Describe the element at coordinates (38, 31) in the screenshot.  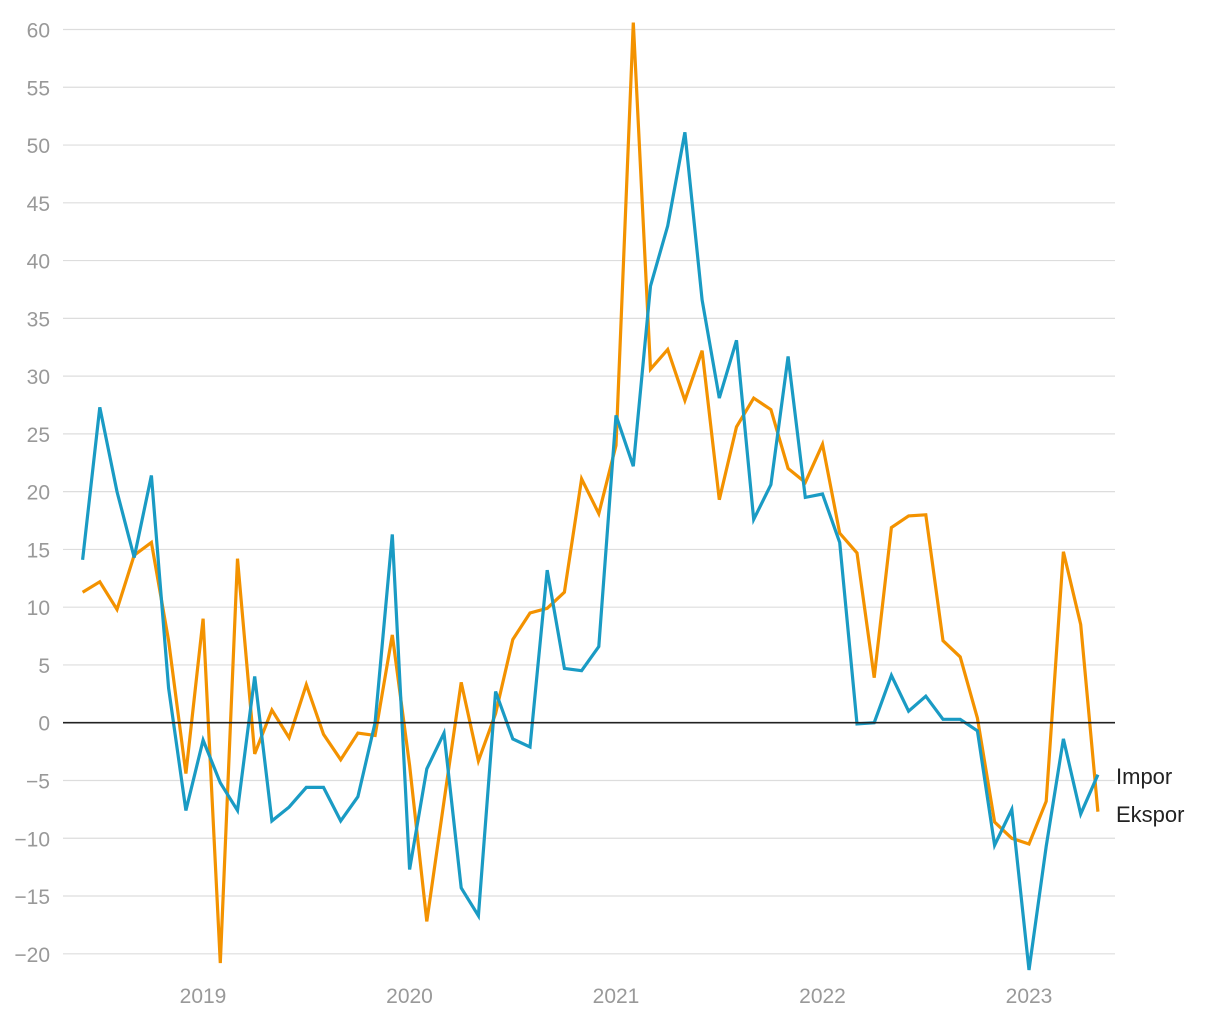
I see `y-tick-label: 60` at that location.